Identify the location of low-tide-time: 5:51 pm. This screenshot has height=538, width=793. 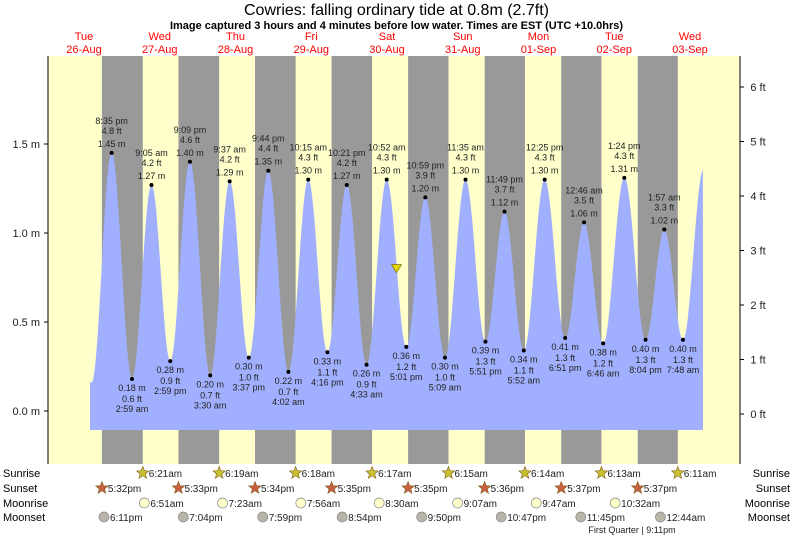
(485, 372).